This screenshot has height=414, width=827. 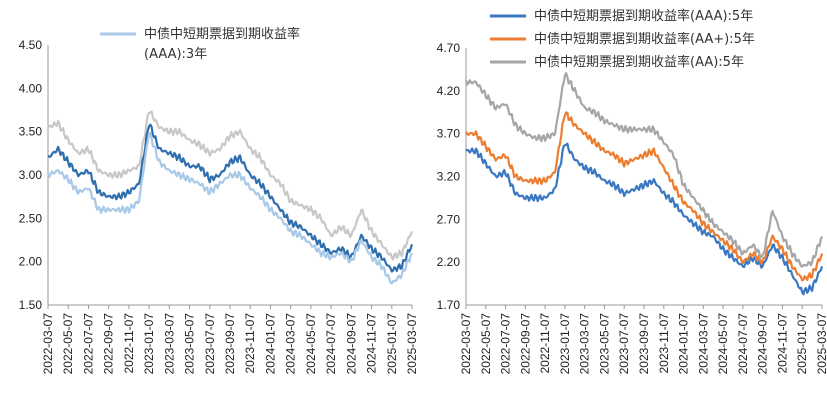 What do you see at coordinates (175, 54) in the screenshot?
I see `legend-label-cont: (AAA):3年` at bounding box center [175, 54].